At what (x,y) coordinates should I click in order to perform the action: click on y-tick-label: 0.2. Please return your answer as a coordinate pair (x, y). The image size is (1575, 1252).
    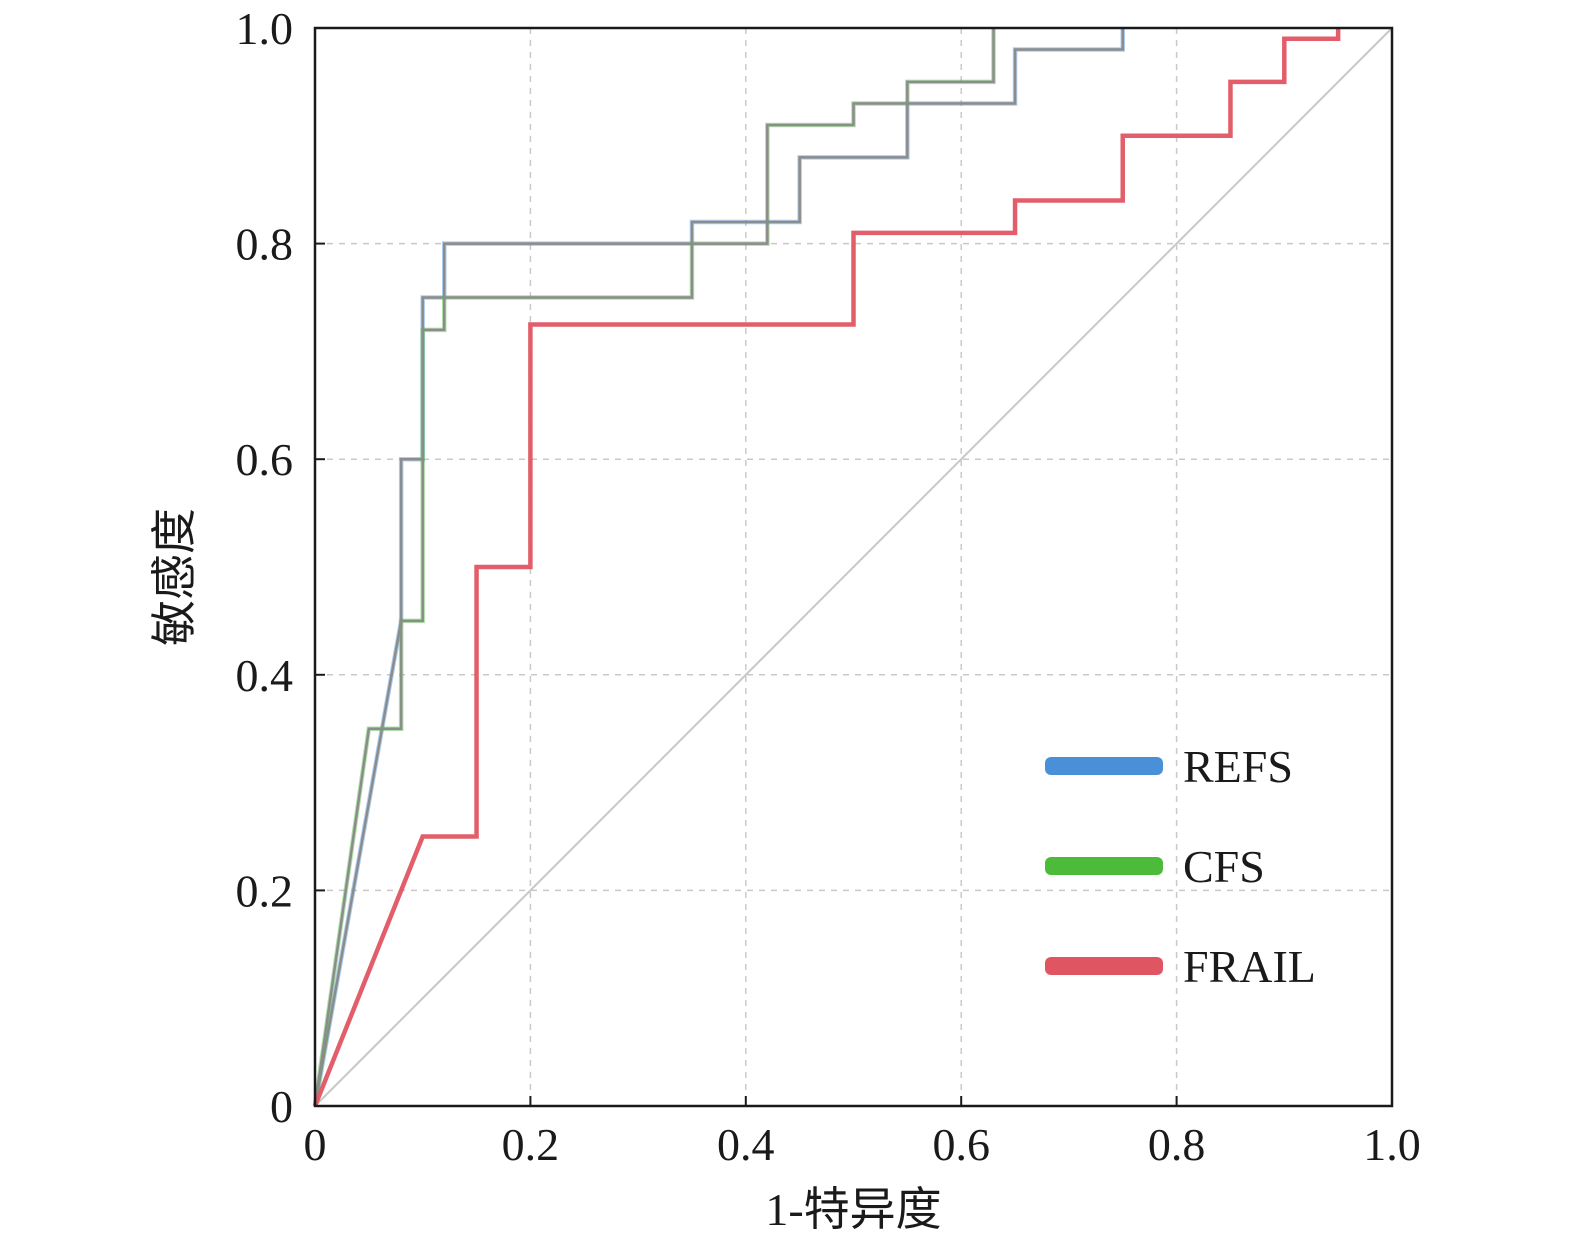
    Looking at the image, I should click on (265, 890).